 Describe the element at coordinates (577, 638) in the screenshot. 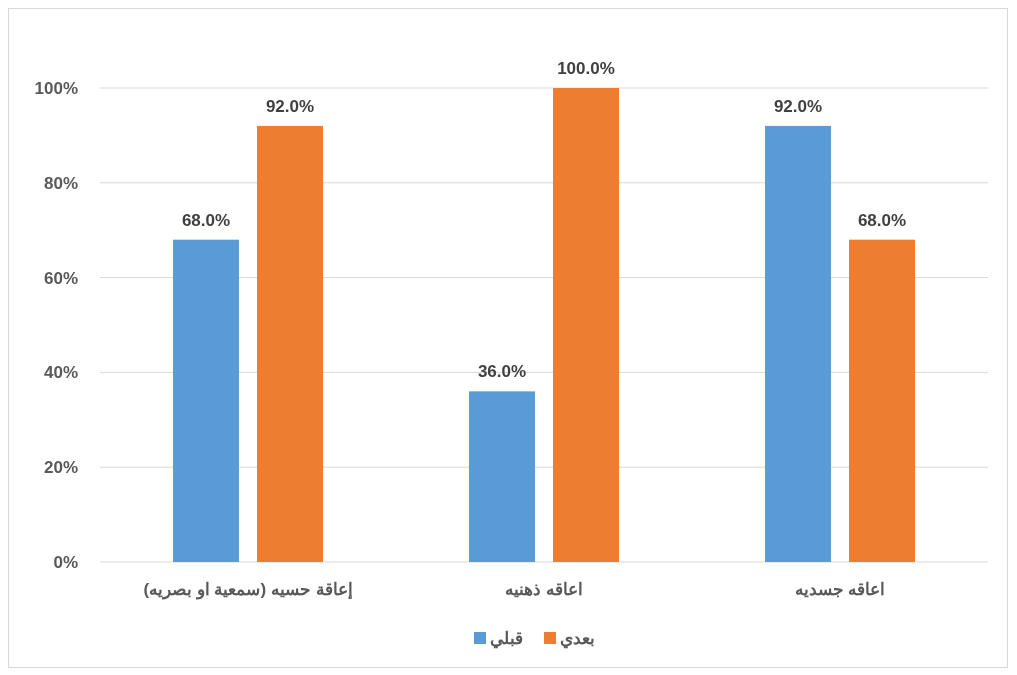

I see `legend-label: بعدي` at that location.